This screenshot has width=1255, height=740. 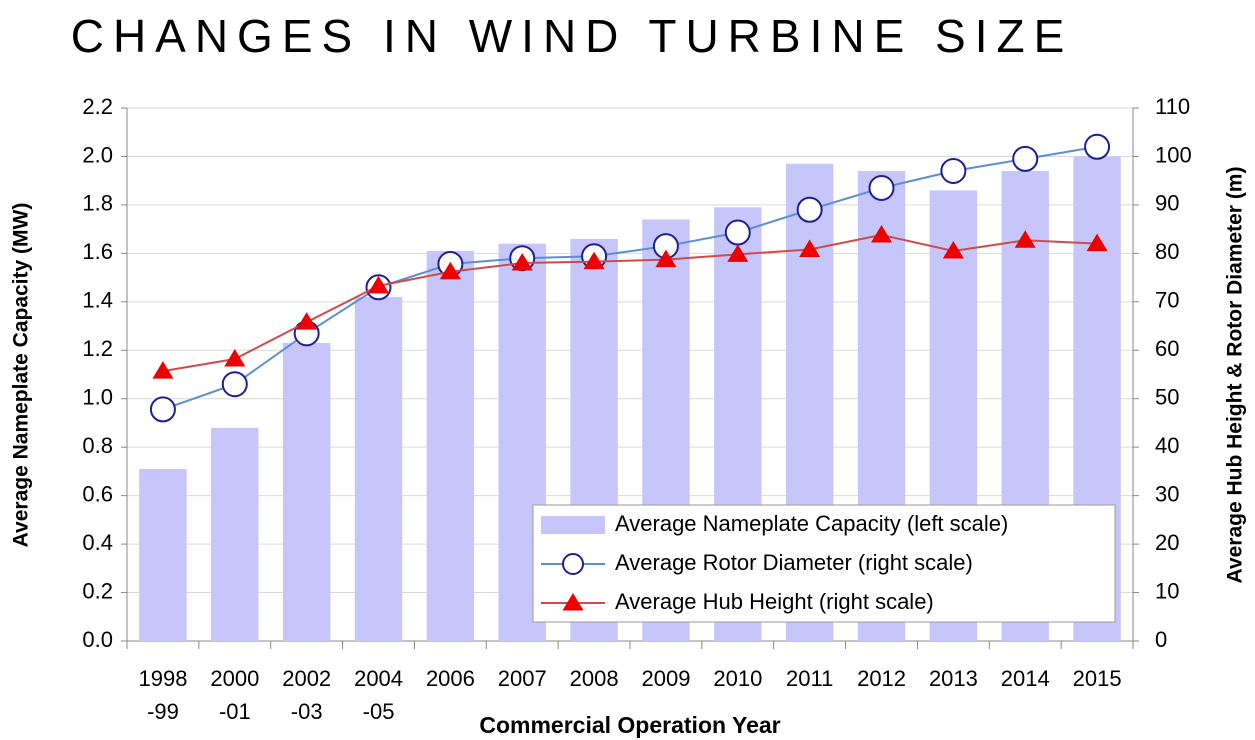 I want to click on y2-tick-label: 80, so click(x=1167, y=251).